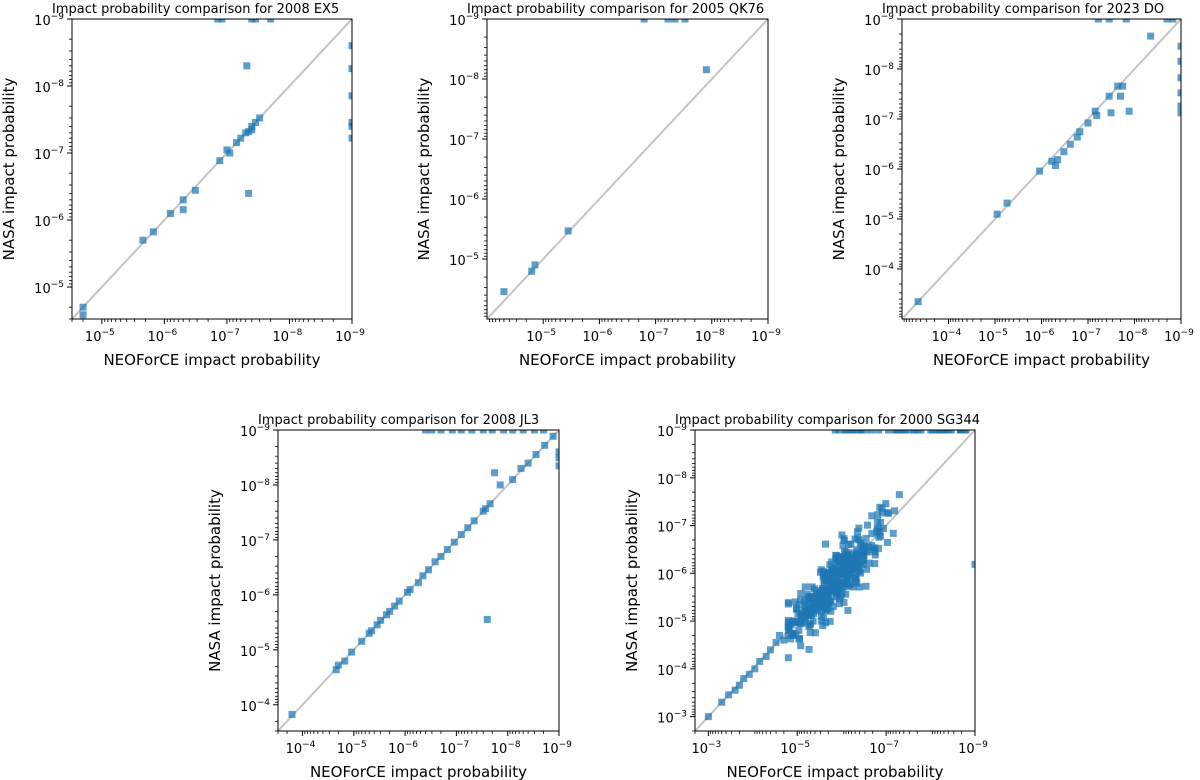  I want to click on x-tick-label: 10⁻⁴, so click(301, 748).